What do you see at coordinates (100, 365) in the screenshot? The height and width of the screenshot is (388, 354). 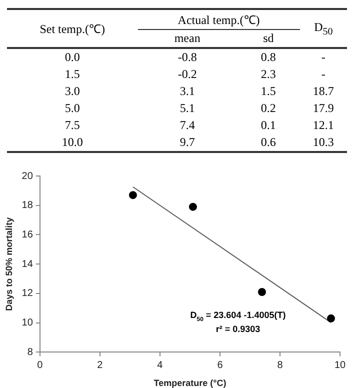 I see `x-tick-label: 2` at bounding box center [100, 365].